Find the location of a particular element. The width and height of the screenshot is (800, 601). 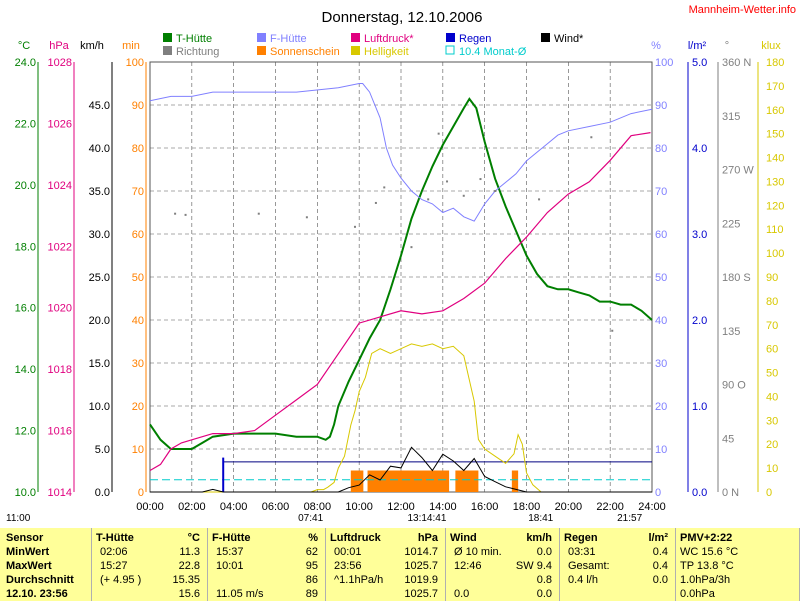

light-tick-label: 20 is located at coordinates (772, 445).